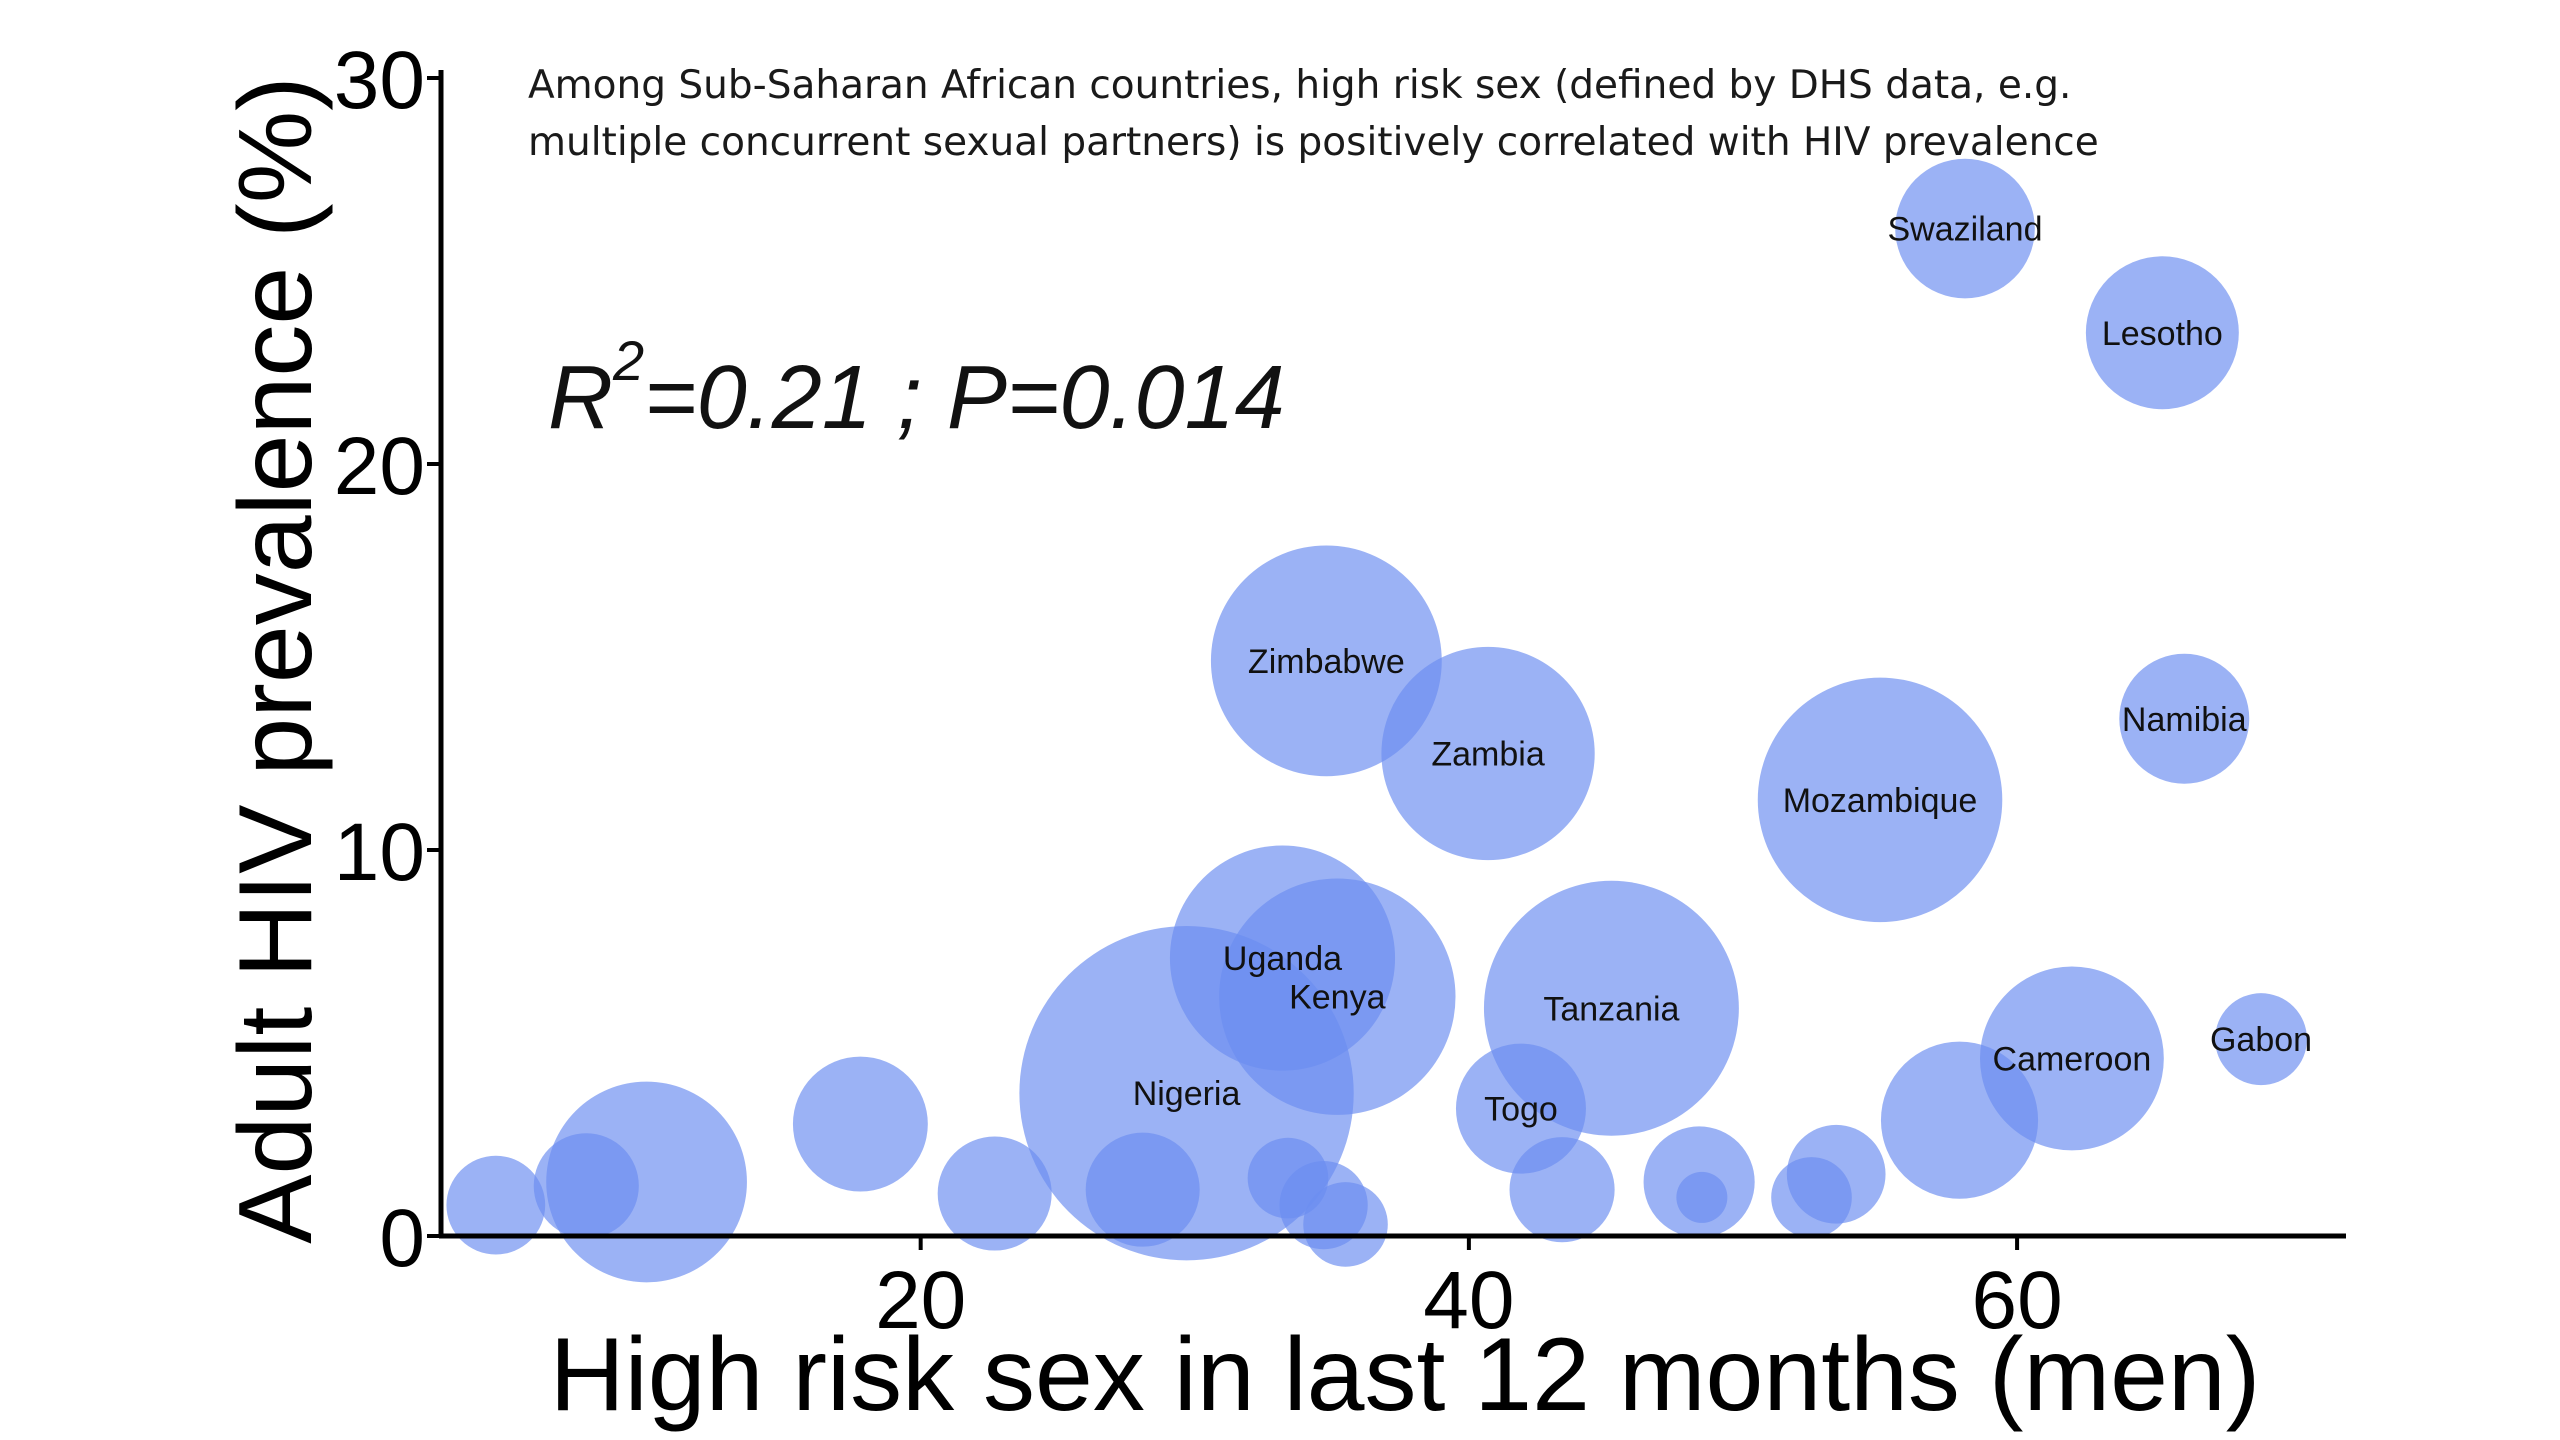 The image size is (2560, 1440). I want to click on stat-rest: =0.21 ; P=0.014, so click(964, 398).